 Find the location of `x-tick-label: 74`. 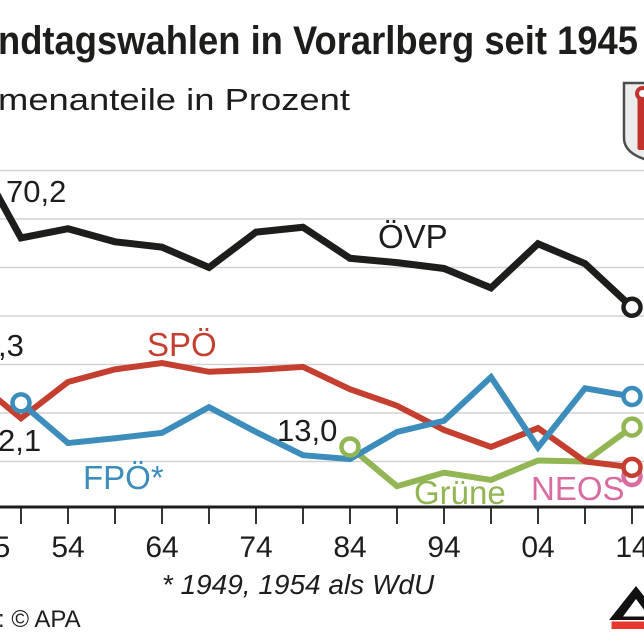

x-tick-label: 74 is located at coordinates (255, 547).